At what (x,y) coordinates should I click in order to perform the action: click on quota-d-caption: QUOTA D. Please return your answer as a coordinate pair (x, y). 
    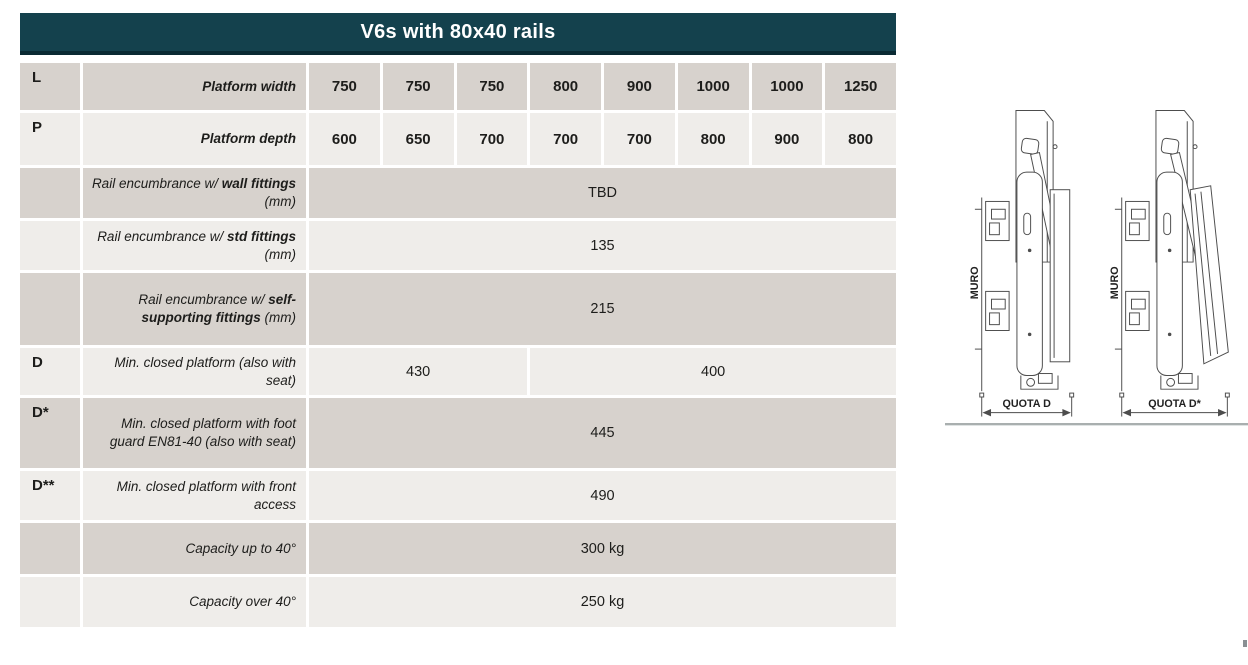
    Looking at the image, I should click on (1027, 404).